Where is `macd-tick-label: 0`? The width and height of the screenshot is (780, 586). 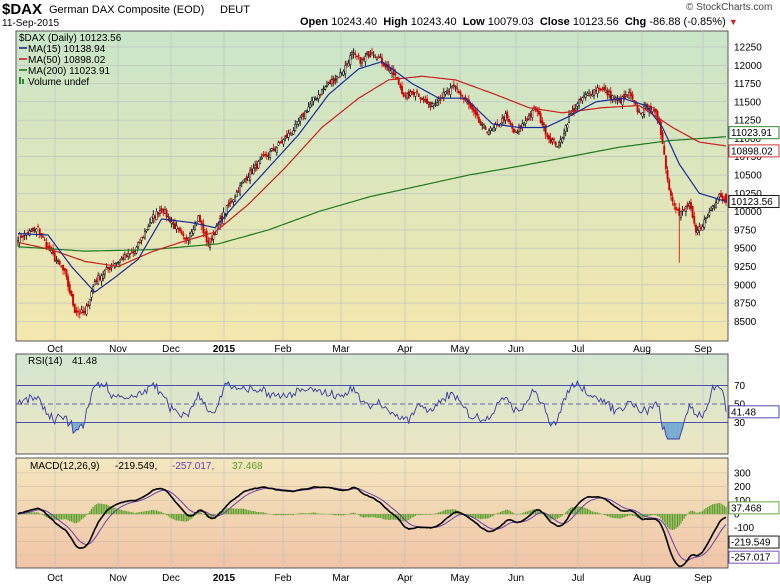 macd-tick-label: 0 is located at coordinates (737, 515).